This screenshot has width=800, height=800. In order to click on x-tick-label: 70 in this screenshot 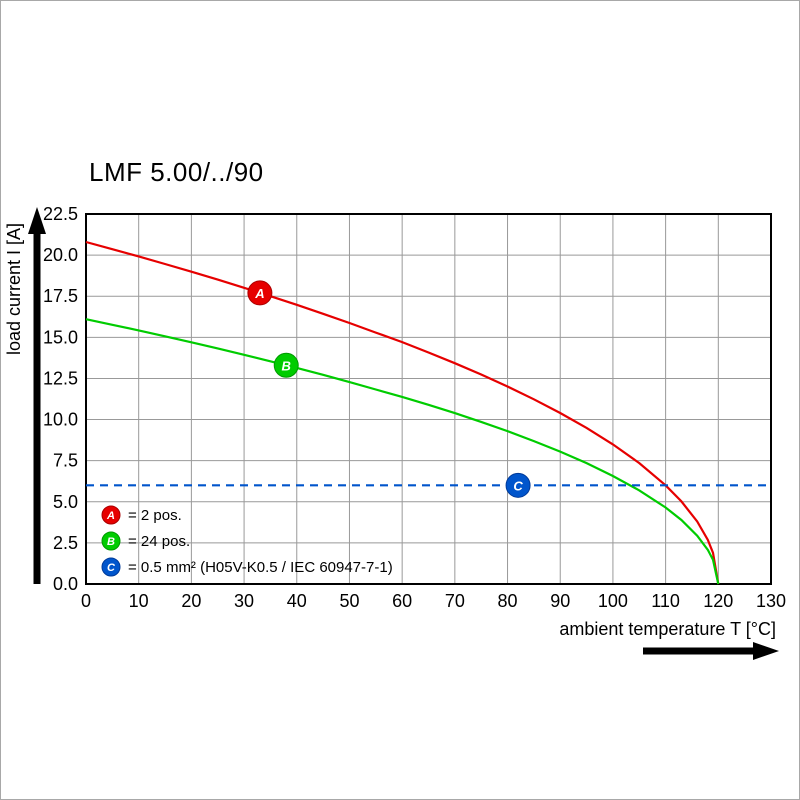, I will do `click(455, 601)`.